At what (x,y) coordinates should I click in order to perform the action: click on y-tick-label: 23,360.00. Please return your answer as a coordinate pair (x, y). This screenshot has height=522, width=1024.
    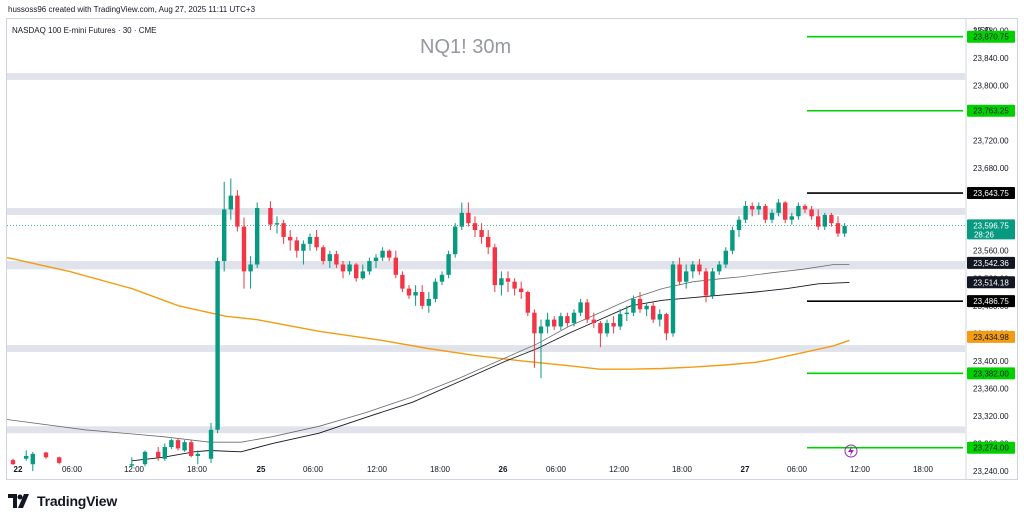
    Looking at the image, I should click on (991, 388).